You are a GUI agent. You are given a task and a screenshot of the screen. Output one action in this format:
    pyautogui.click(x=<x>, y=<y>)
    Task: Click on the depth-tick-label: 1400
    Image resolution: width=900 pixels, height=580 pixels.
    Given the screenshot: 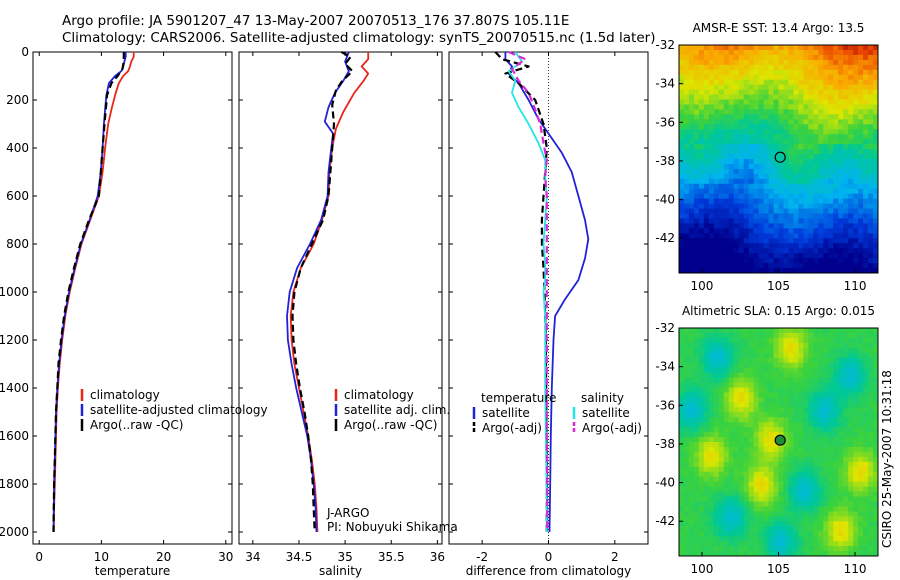 What is the action you would take?
    pyautogui.click(x=14, y=388)
    